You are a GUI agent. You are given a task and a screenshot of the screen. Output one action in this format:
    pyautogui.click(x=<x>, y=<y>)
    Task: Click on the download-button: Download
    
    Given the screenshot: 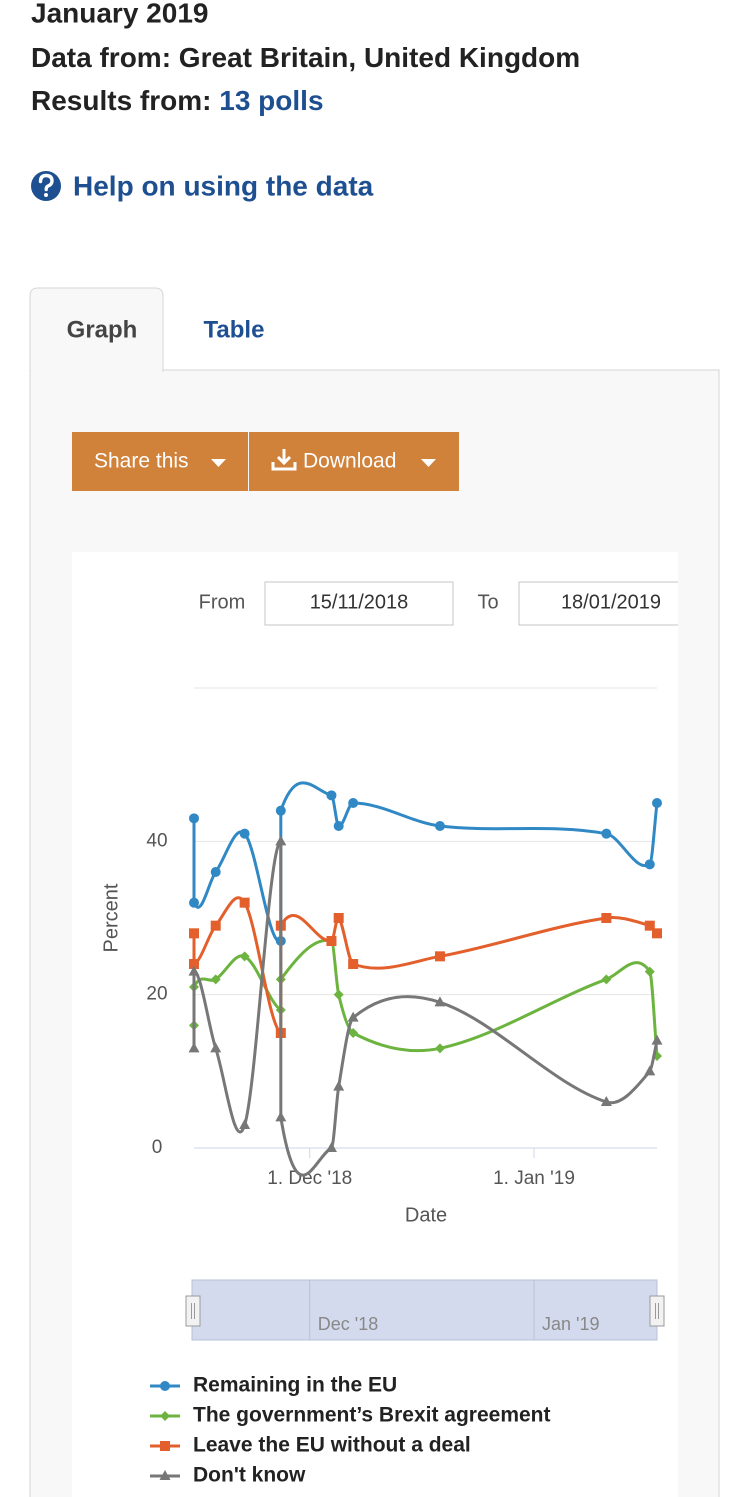 What is the action you would take?
    pyautogui.click(x=354, y=461)
    